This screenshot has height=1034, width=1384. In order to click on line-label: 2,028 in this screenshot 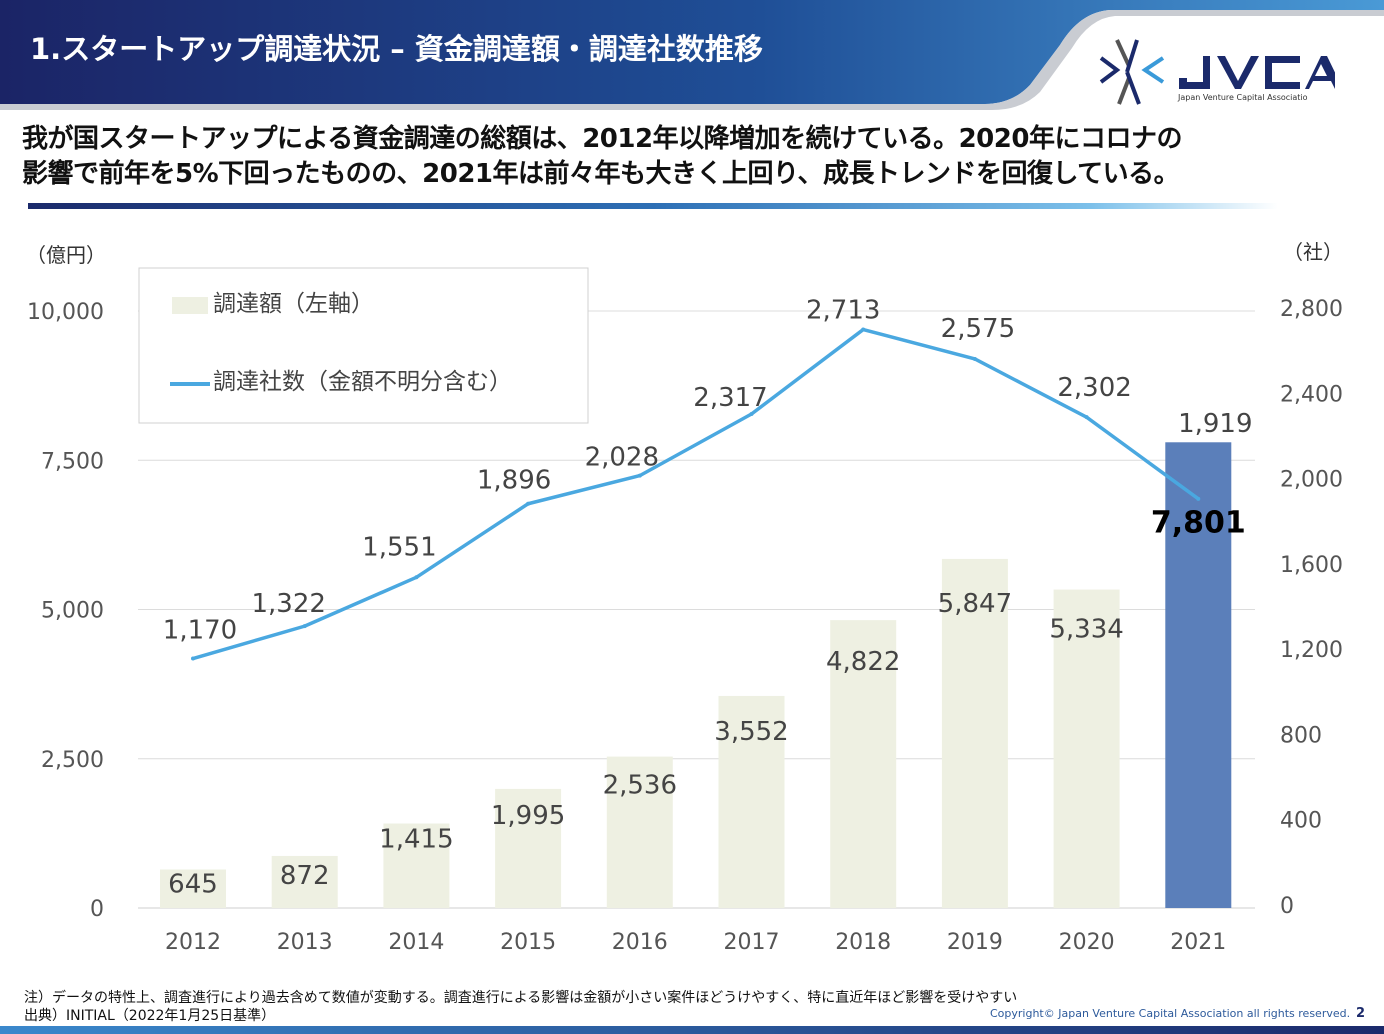, I will do `click(622, 458)`.